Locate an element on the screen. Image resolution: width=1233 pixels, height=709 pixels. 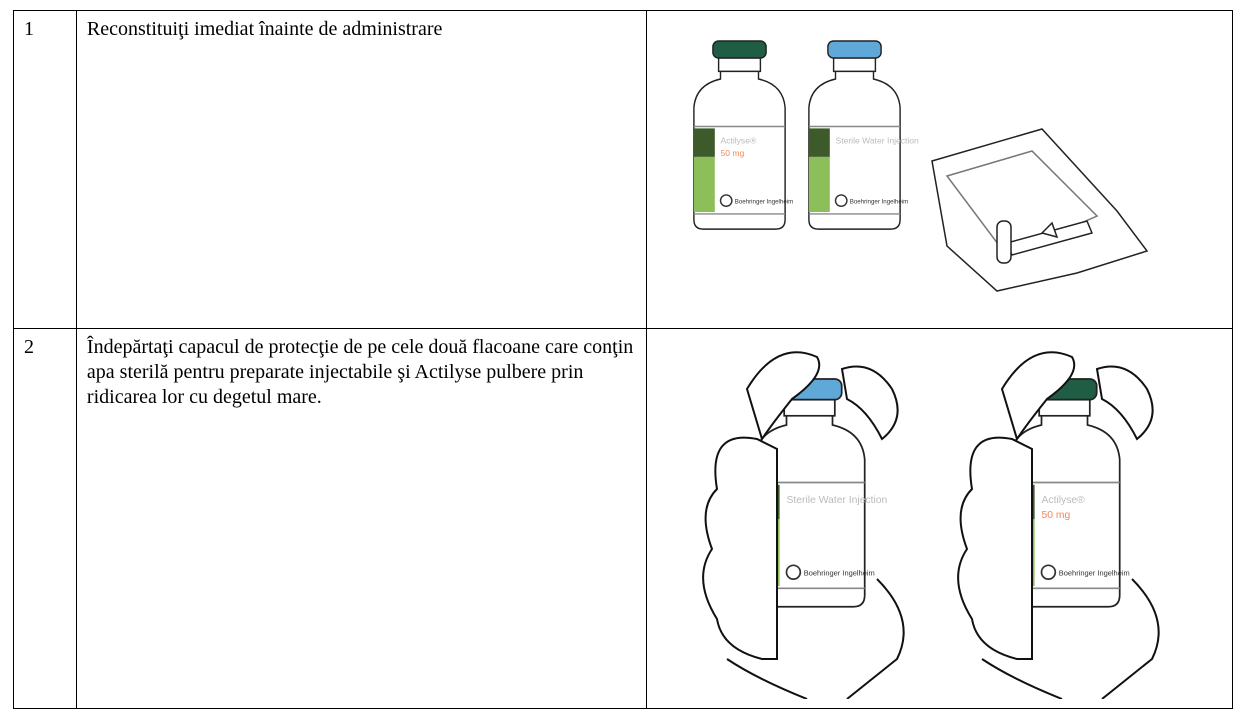
vial: Actilyse® 50 mg Boehringer Ingelheim is located at coordinates (743, 135).